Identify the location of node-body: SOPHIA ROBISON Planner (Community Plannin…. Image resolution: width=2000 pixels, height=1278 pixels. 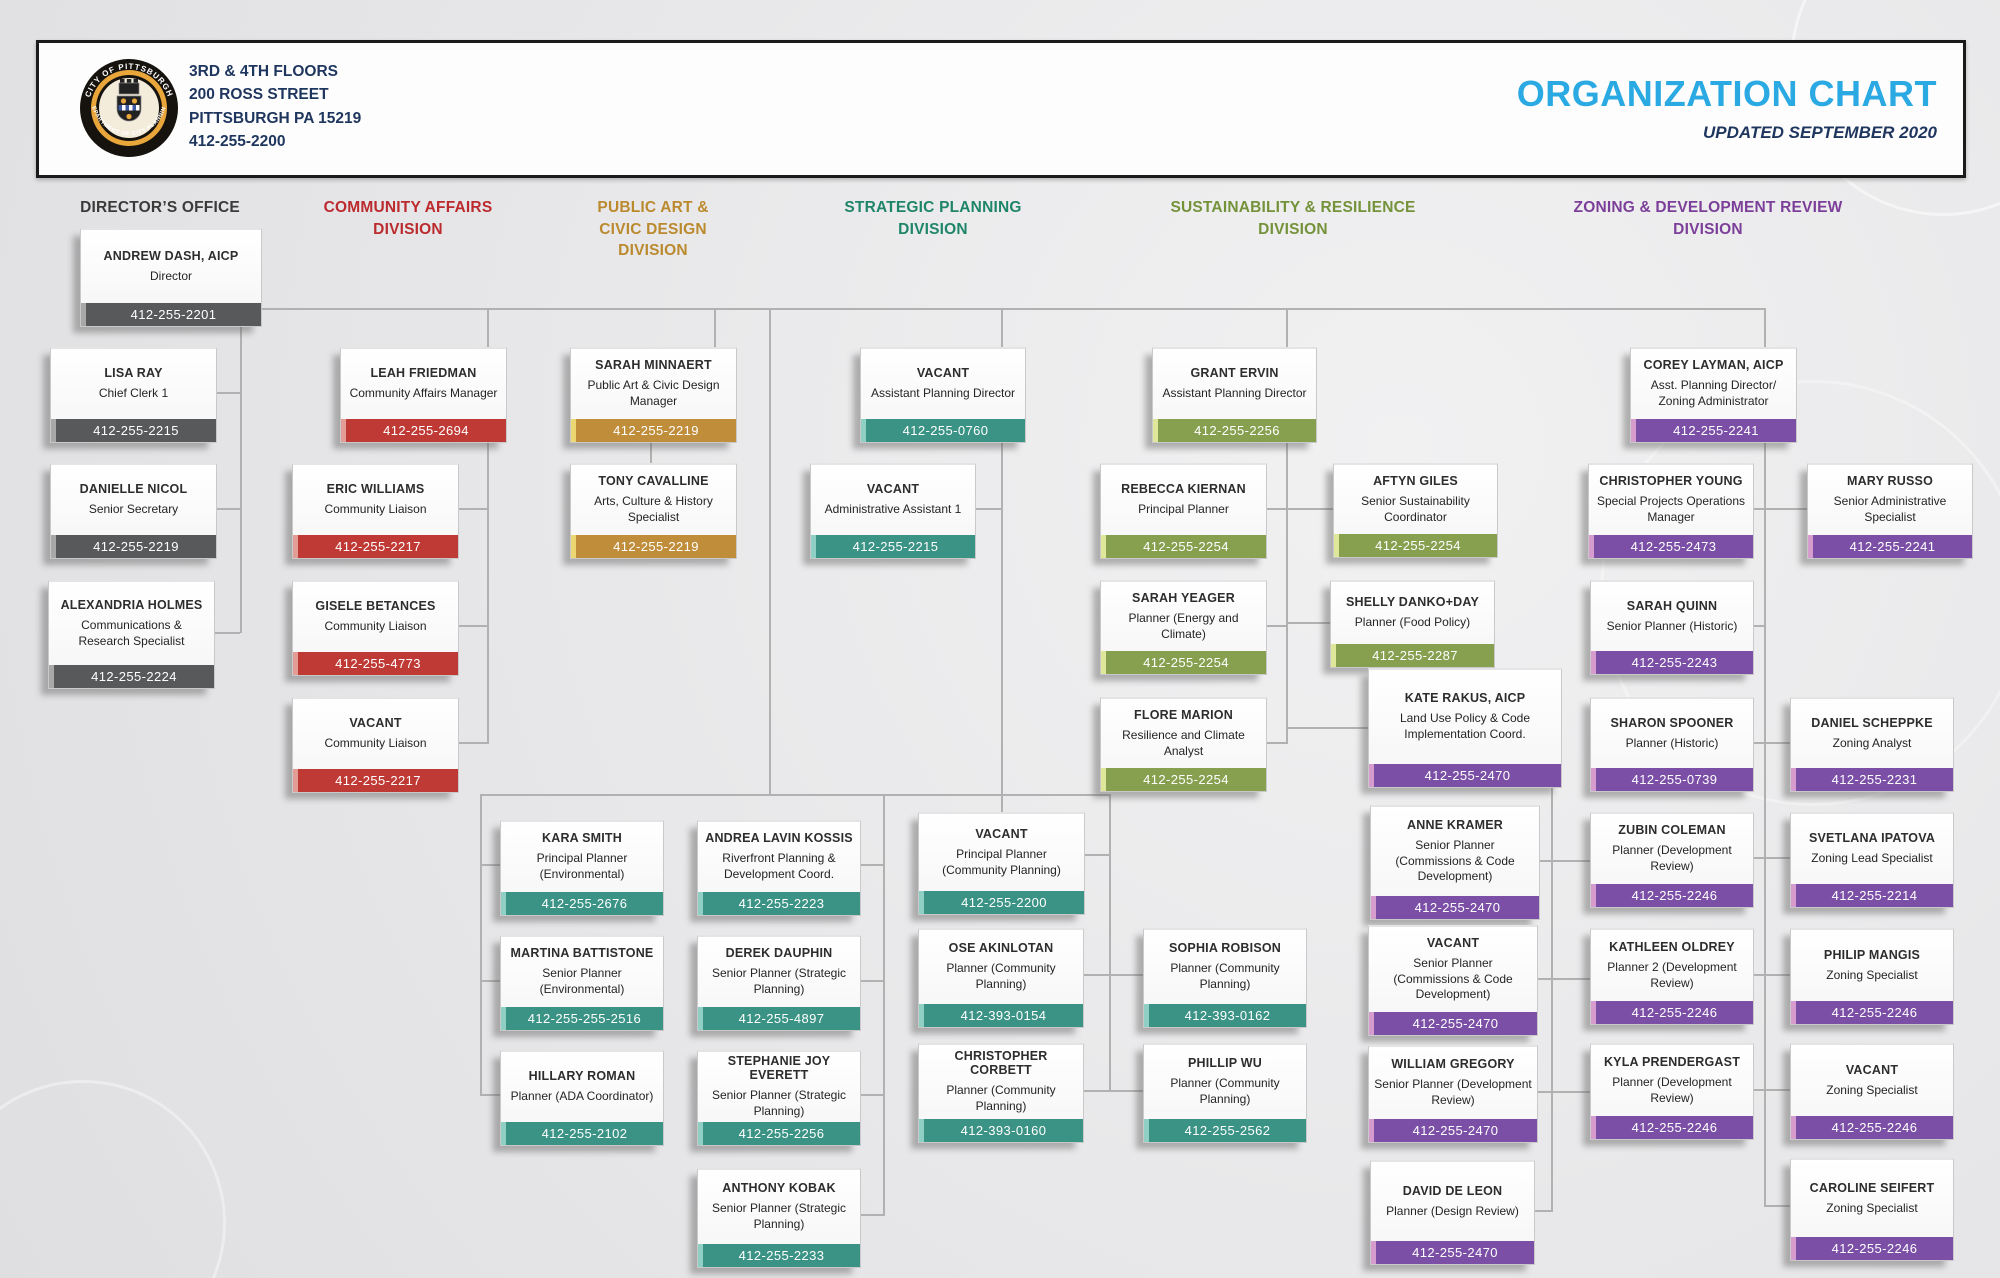
(1225, 967).